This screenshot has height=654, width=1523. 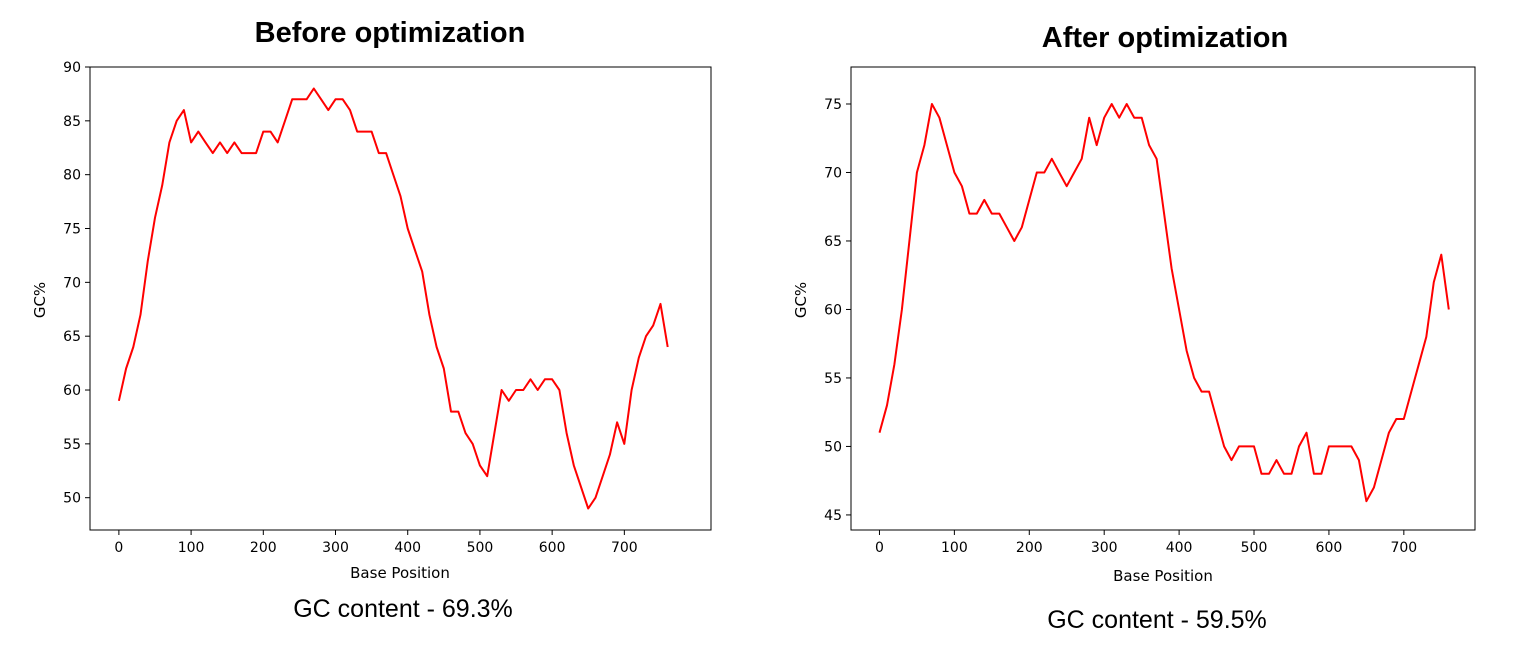 I want to click on chart-title: Before optimization, so click(x=390, y=33).